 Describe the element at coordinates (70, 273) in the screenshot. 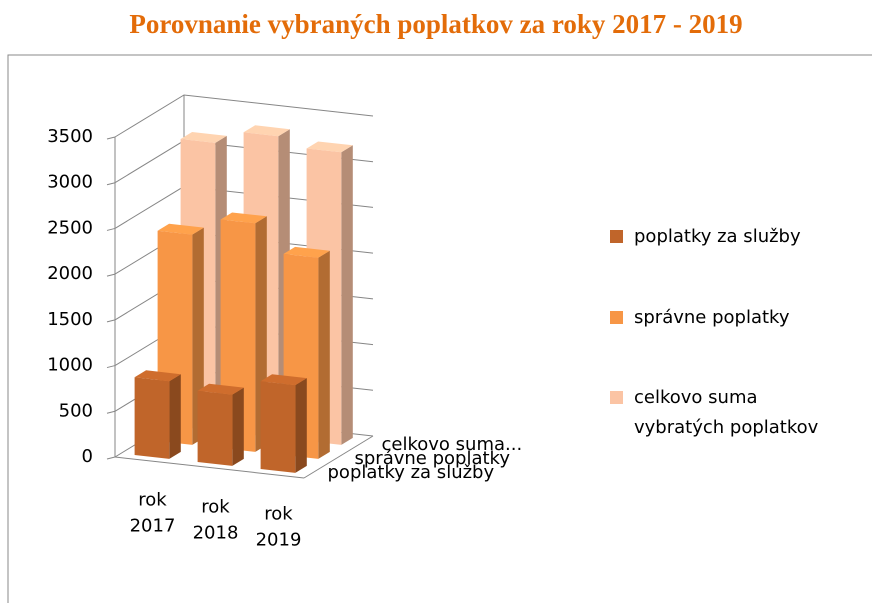

I see `y-tick-label: 2000` at that location.